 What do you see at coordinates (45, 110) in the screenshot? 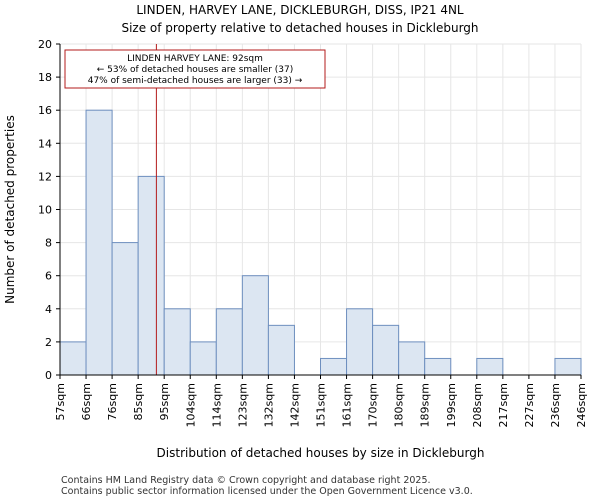
I see `y-tick-label: 16` at bounding box center [45, 110].